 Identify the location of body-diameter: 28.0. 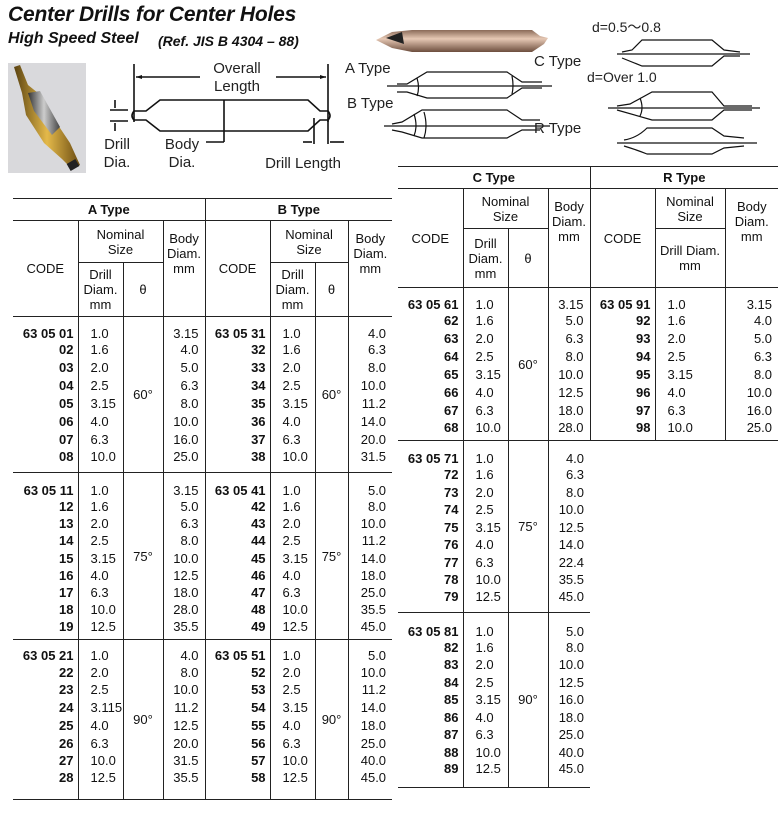
(184, 610).